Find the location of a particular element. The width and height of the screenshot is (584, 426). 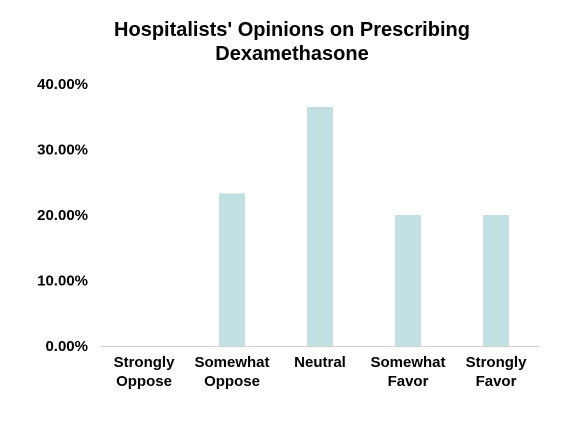

y-tick-label: 30.00% is located at coordinates (62, 150).